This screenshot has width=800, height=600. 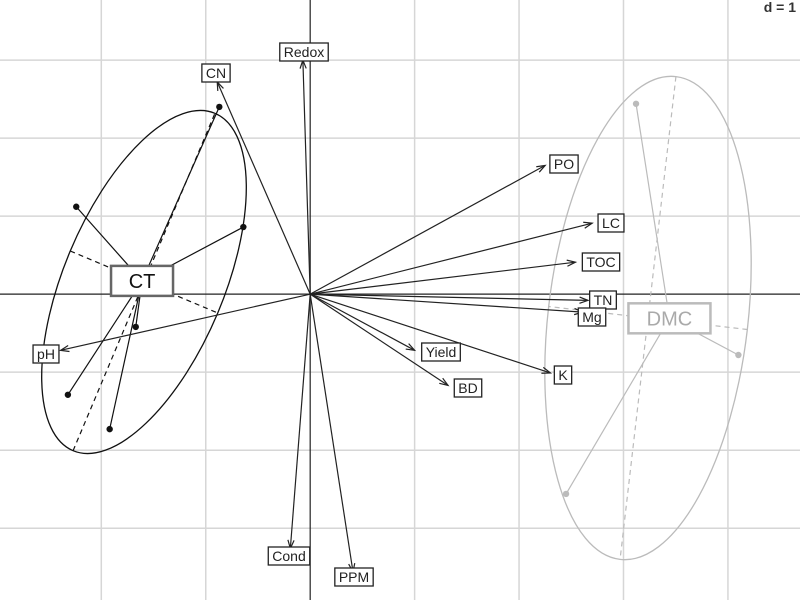 I want to click on arrow-label: K, so click(x=563, y=375).